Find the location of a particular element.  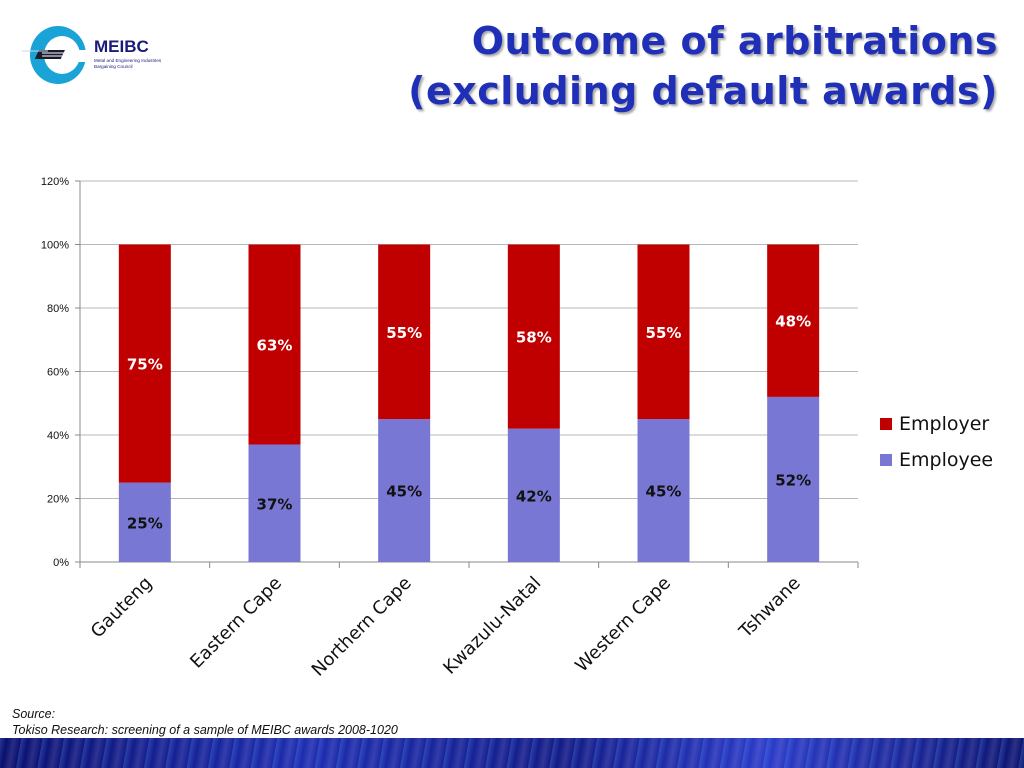

y-tick-label: 0% is located at coordinates (61, 563).